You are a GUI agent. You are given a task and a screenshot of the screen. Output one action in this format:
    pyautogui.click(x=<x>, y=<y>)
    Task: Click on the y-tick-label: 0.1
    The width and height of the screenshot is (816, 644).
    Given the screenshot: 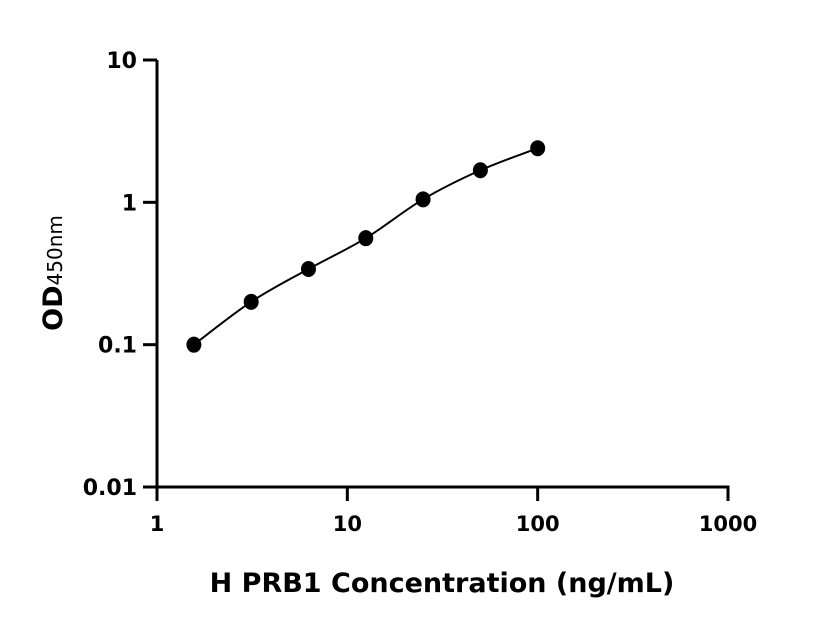 What is the action you would take?
    pyautogui.click(x=117, y=346)
    